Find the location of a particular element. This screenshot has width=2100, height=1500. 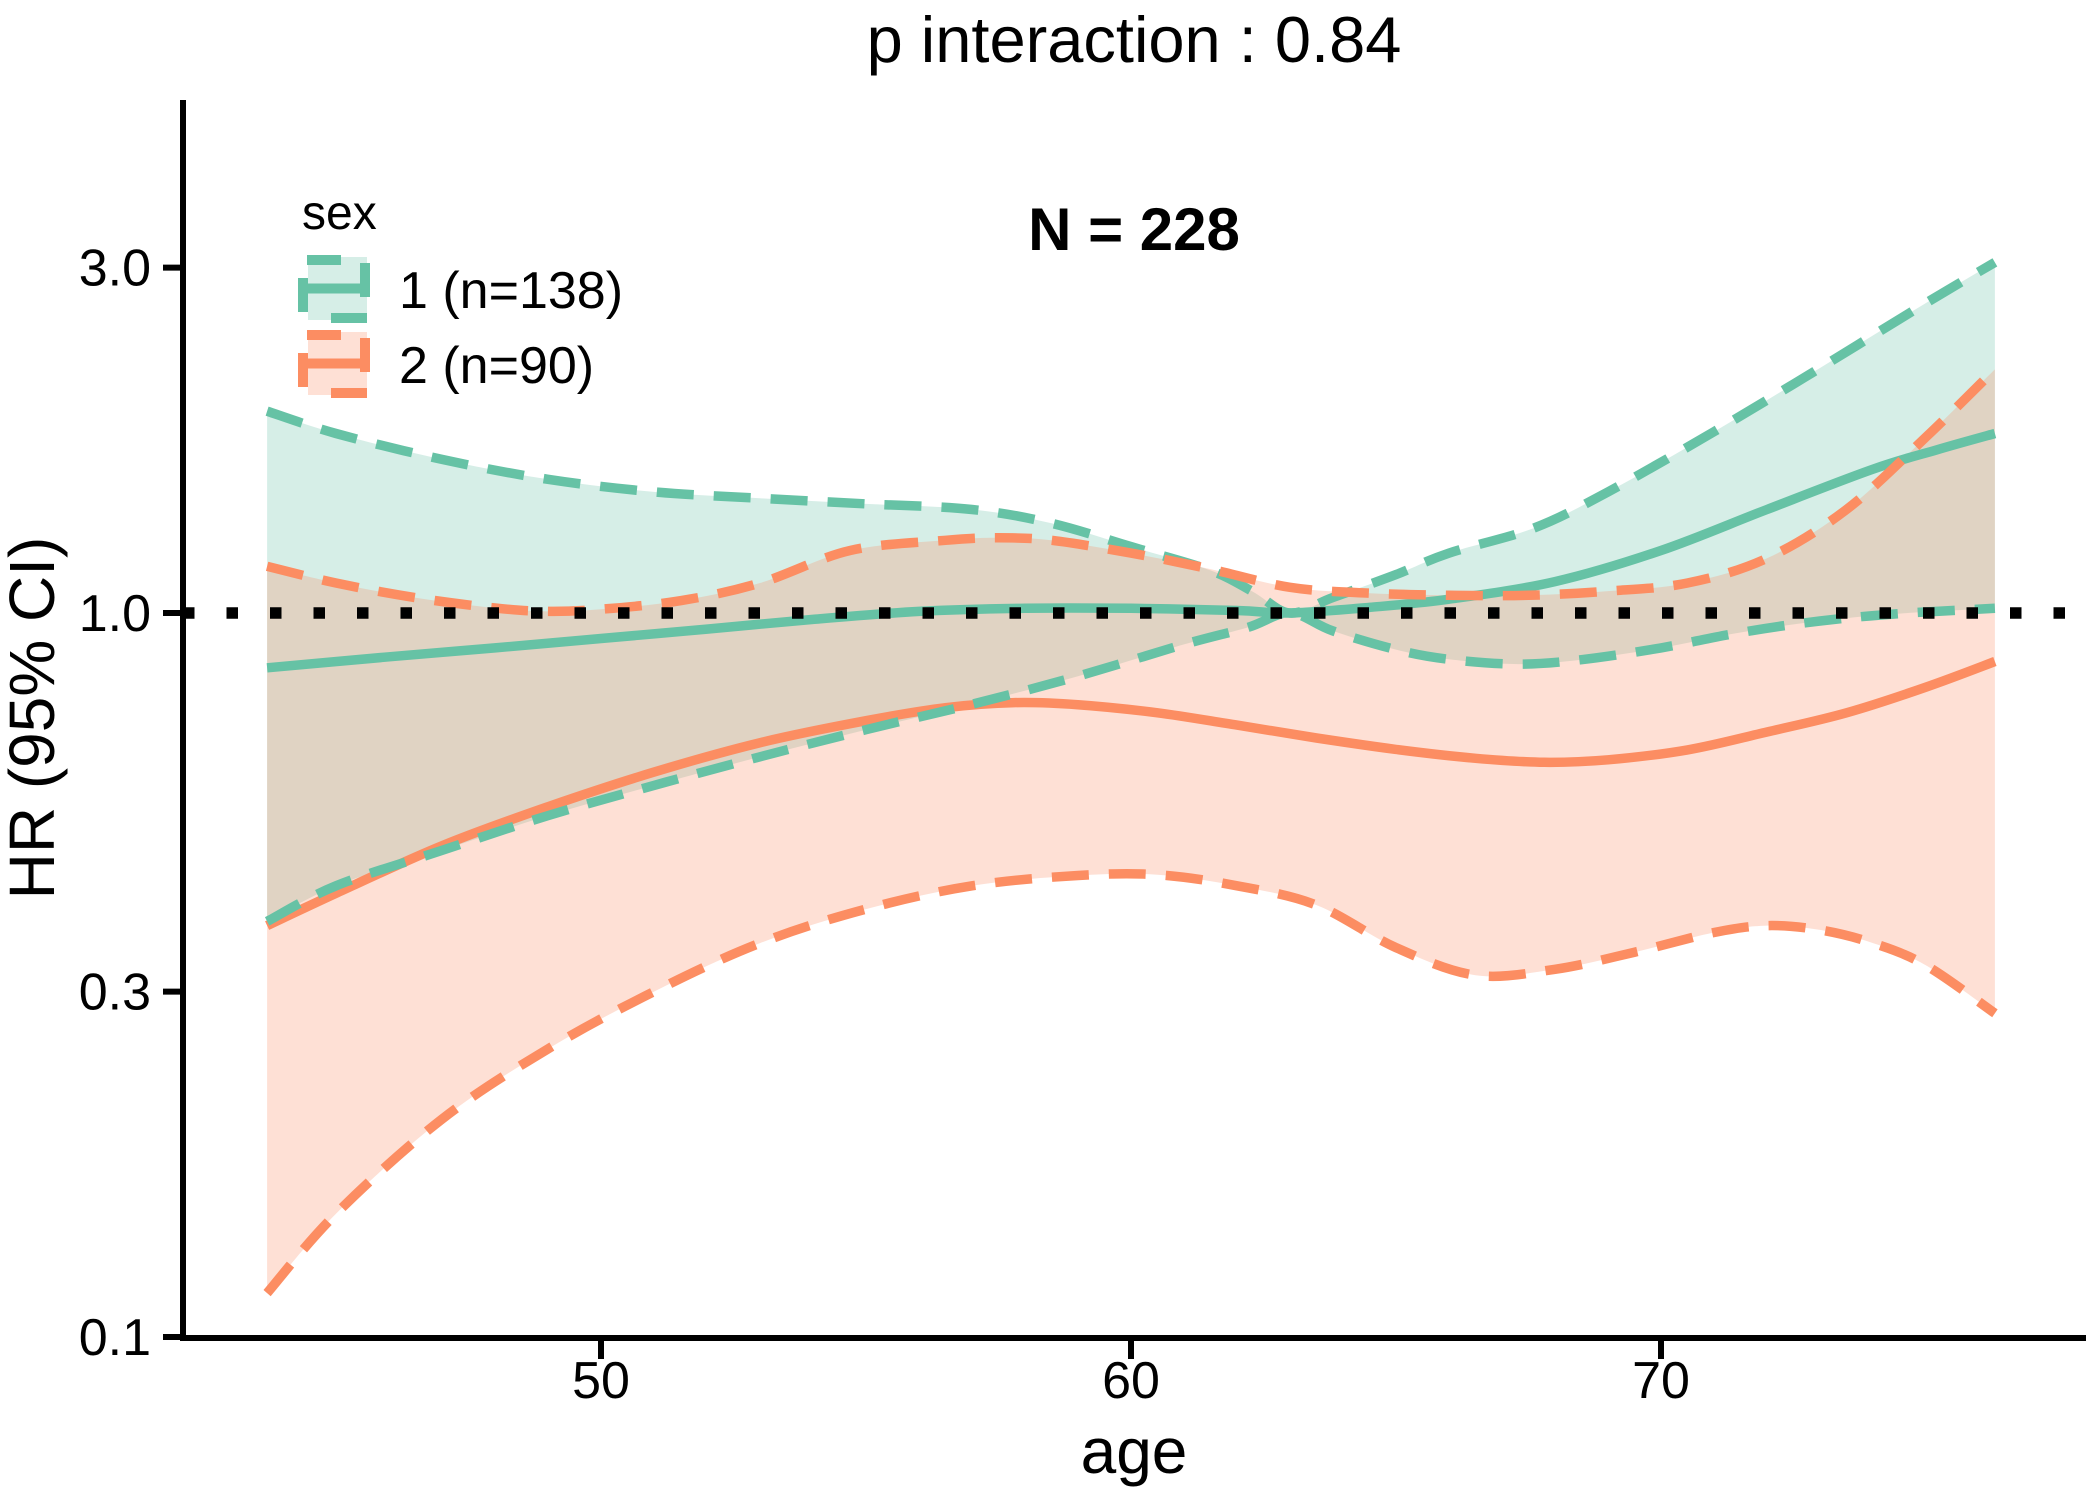

ci-upper-sex2 is located at coordinates (1132, 491).